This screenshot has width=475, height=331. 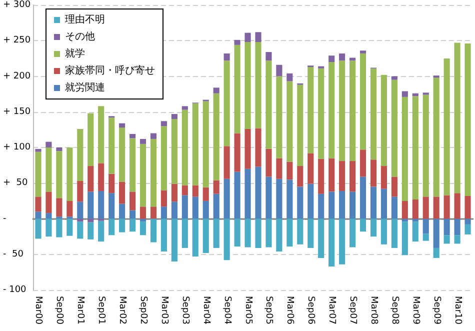 I want to click on x-tick-label: Mar09, so click(x=415, y=310).